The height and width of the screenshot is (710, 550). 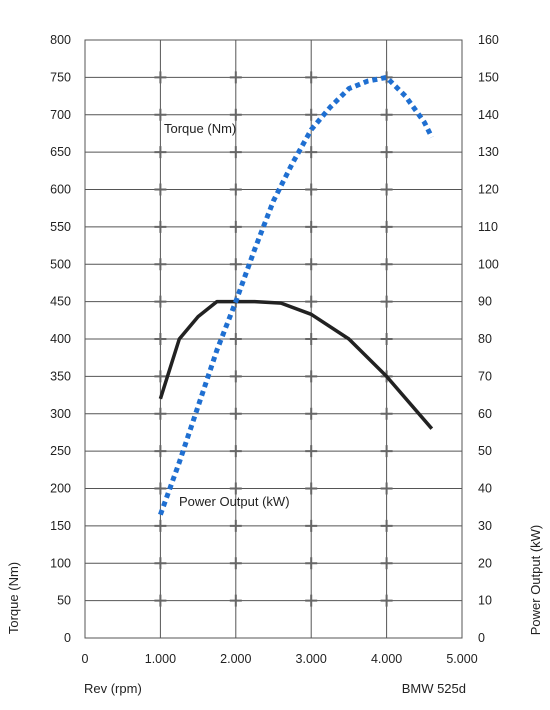 What do you see at coordinates (485, 414) in the screenshot?
I see `y-right-tick-label: 60` at bounding box center [485, 414].